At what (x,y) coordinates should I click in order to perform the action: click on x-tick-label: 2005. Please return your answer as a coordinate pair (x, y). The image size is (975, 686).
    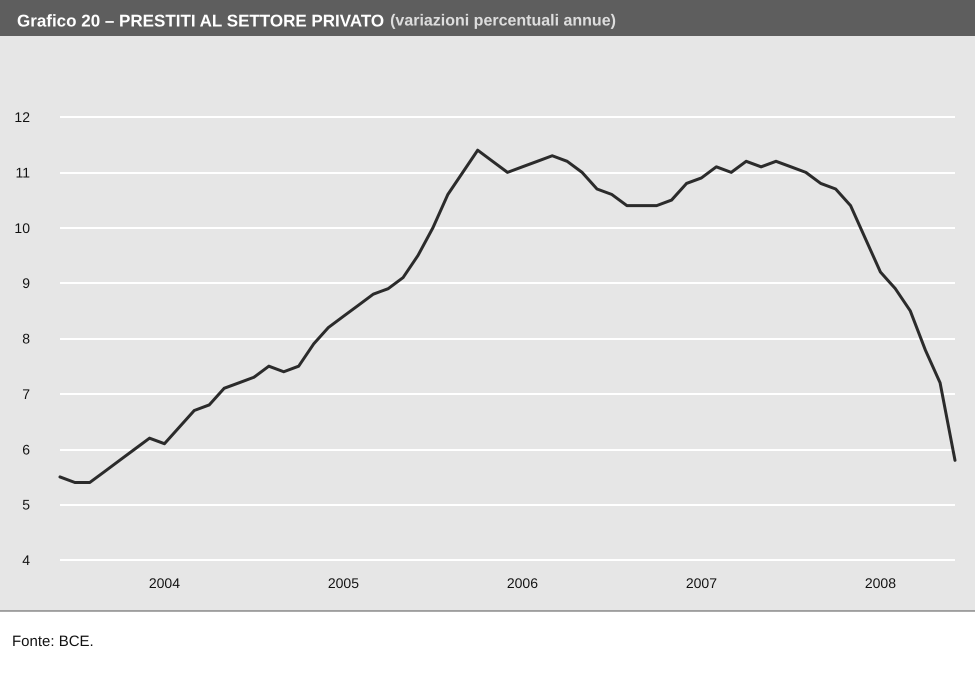
    Looking at the image, I should click on (344, 583).